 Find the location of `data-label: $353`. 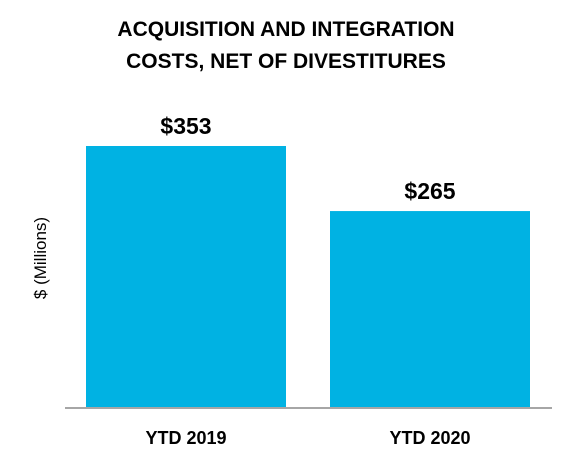

data-label: $353 is located at coordinates (185, 126).